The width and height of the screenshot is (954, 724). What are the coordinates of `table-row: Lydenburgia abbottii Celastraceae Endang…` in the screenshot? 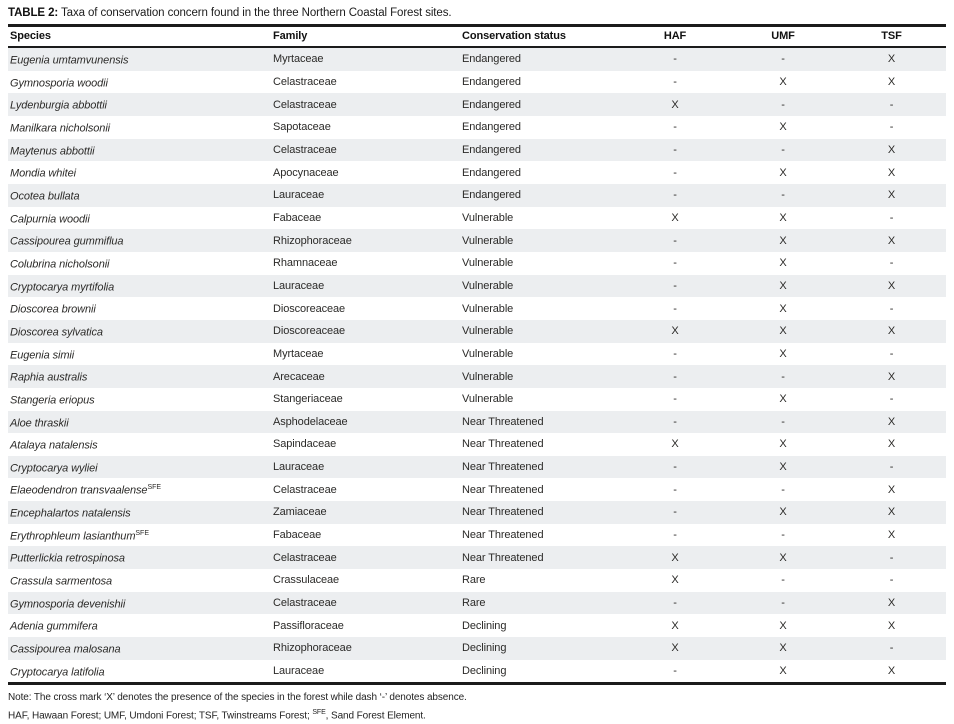 It's located at (477, 104).